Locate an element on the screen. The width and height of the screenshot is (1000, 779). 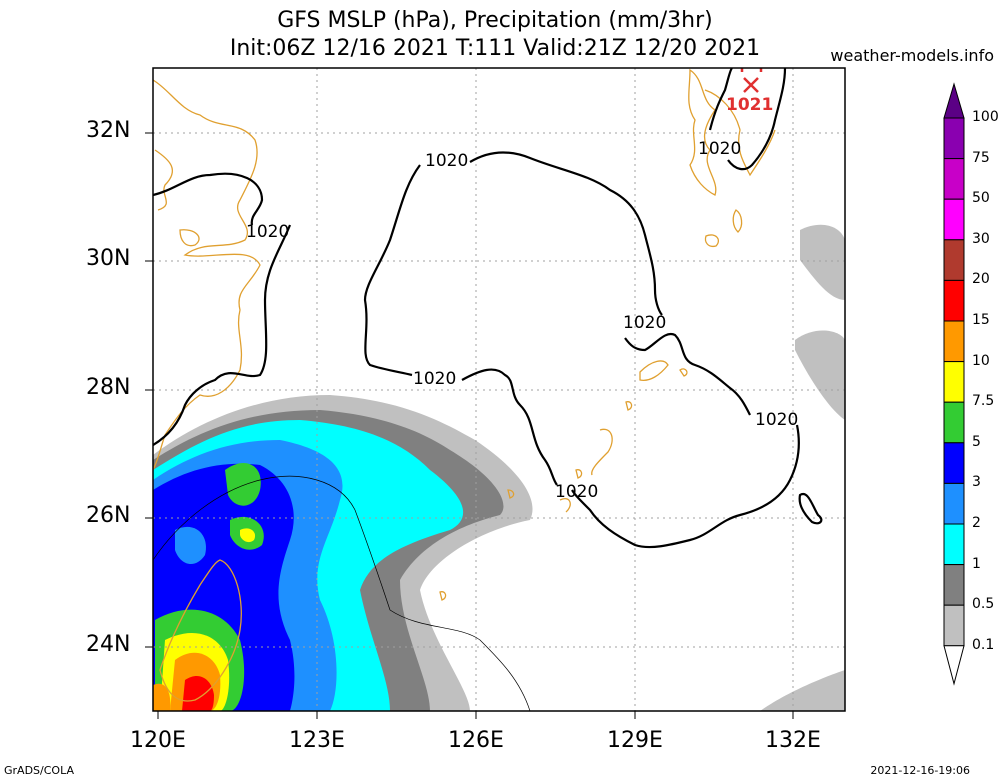
site-credit: weather-models.info is located at coordinates (912, 55).